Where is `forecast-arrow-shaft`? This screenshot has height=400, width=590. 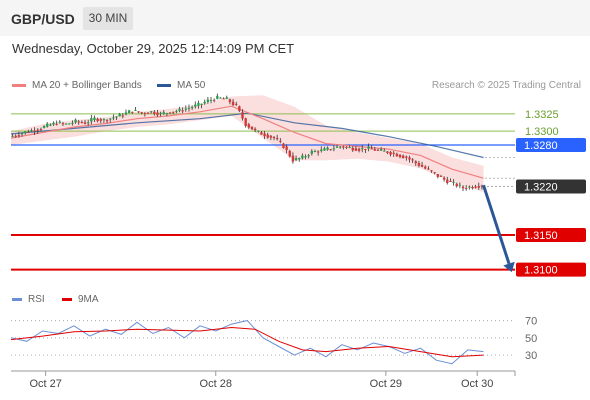 forecast-arrow-shaft is located at coordinates (496, 224).